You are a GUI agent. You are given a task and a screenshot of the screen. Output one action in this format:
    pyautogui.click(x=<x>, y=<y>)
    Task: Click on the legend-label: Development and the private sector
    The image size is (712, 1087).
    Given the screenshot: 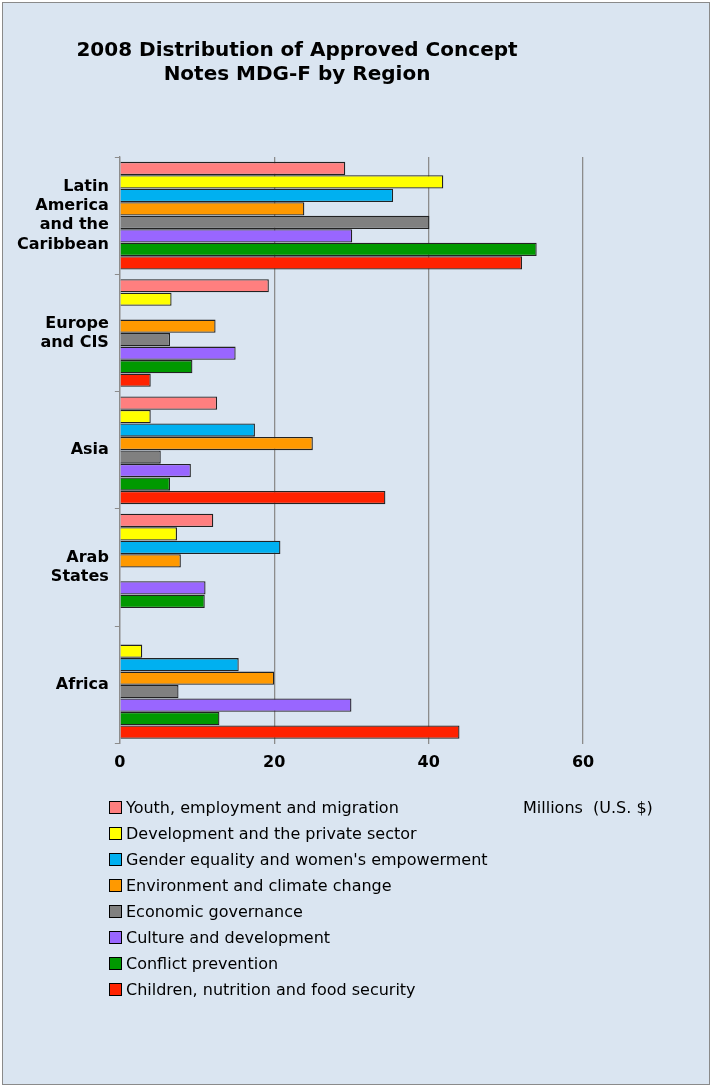 What is the action you would take?
    pyautogui.click(x=271, y=833)
    